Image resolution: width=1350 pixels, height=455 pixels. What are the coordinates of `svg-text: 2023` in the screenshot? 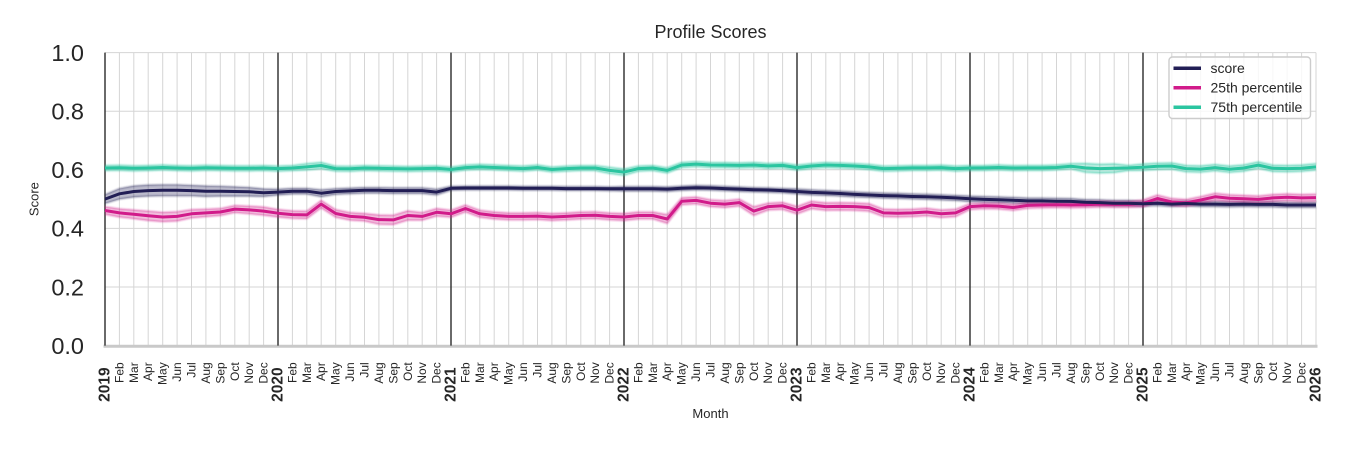 It's located at (797, 384).